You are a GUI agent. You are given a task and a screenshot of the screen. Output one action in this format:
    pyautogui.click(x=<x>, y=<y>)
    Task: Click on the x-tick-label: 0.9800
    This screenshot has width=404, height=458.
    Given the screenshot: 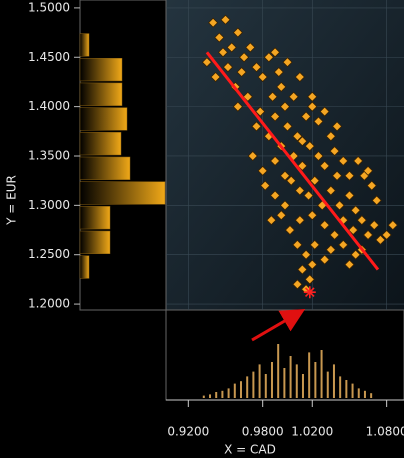 What is the action you would take?
    pyautogui.click(x=263, y=432)
    